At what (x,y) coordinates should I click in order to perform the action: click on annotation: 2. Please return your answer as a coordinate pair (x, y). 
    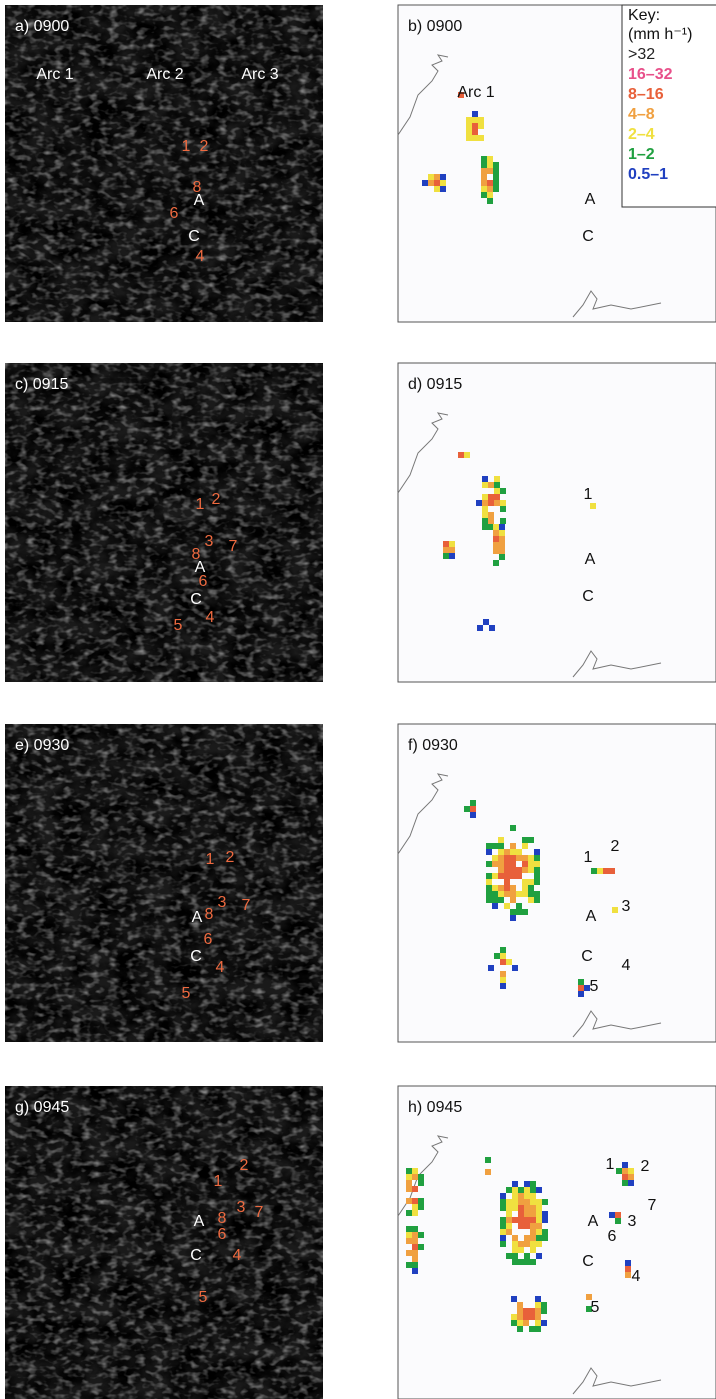
    Looking at the image, I should click on (615, 846).